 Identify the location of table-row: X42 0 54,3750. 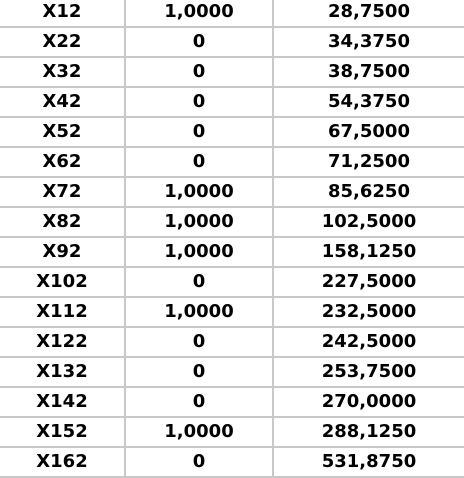
(232, 102).